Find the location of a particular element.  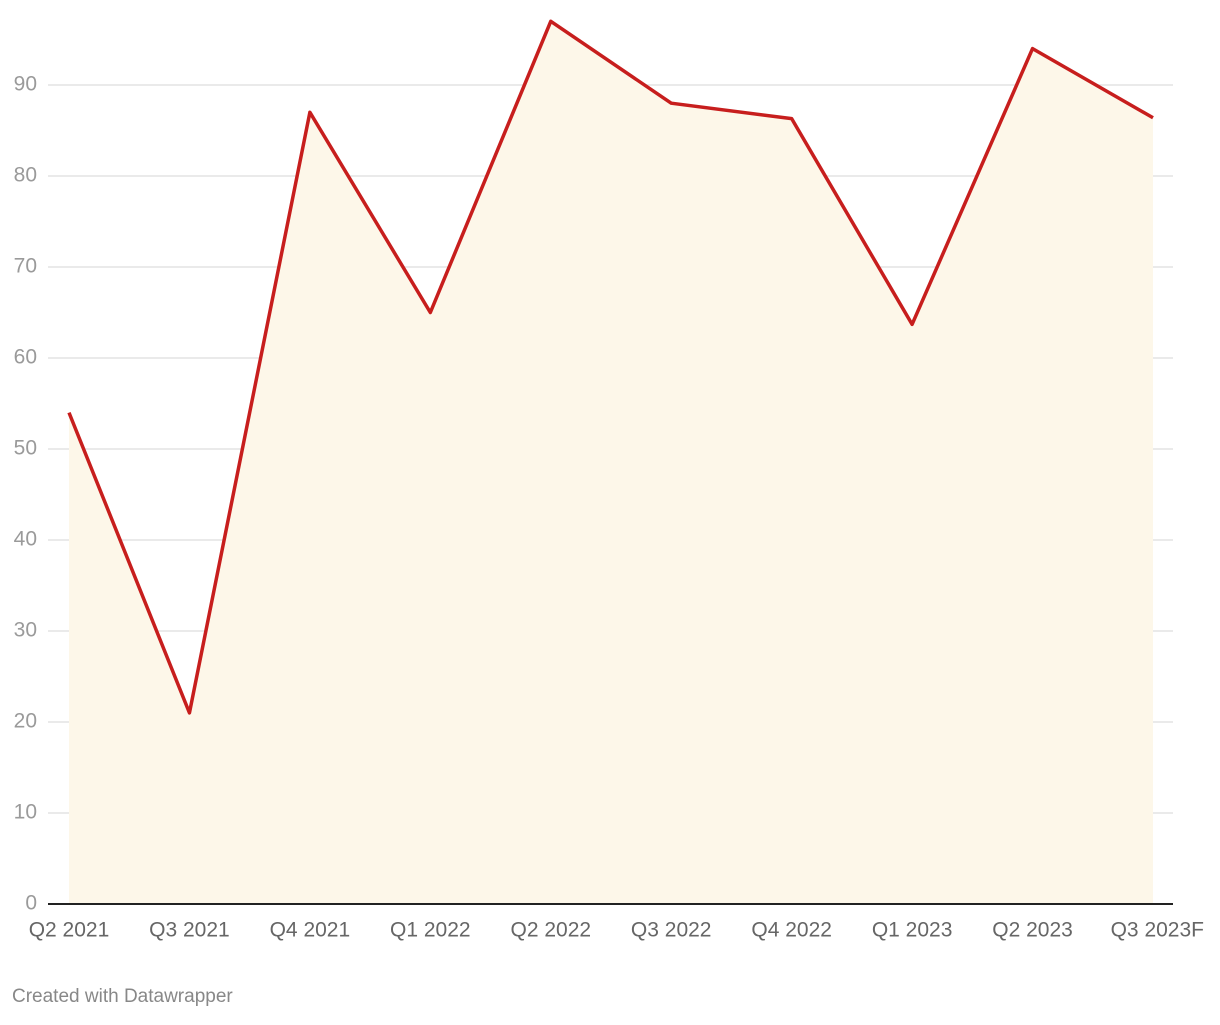

y-tick-label: 80 is located at coordinates (25, 175).